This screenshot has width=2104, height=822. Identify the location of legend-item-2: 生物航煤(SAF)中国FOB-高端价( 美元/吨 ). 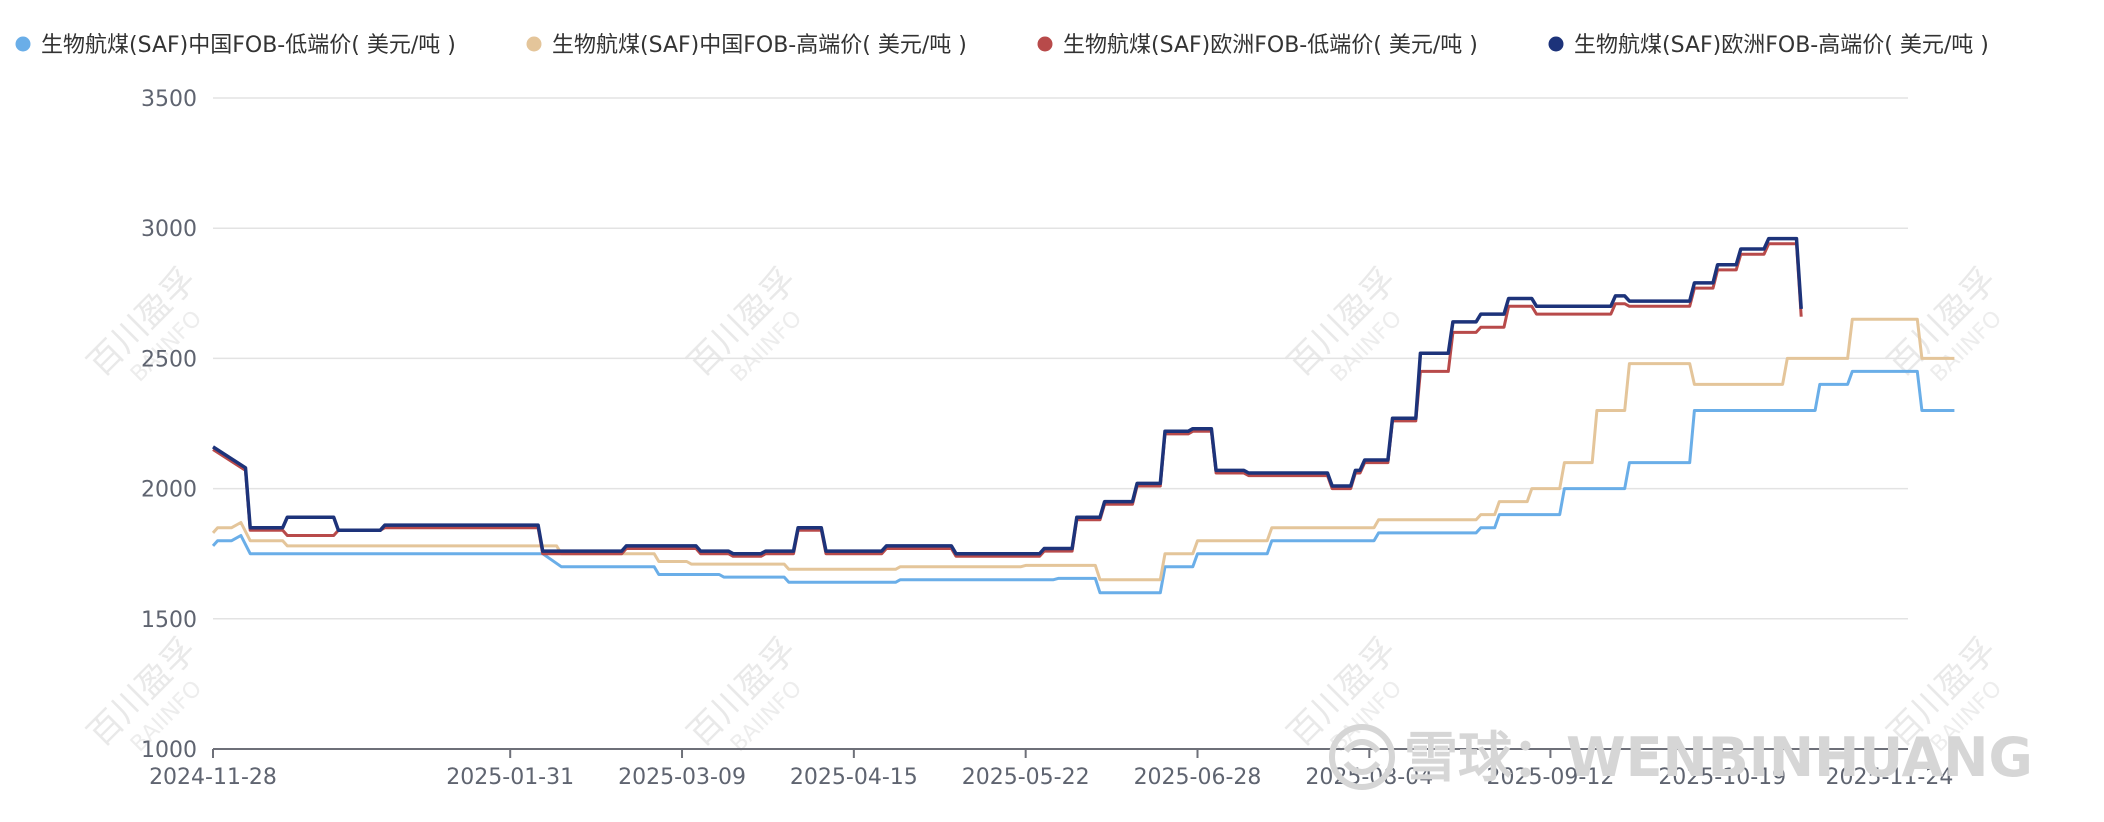
(746, 45).